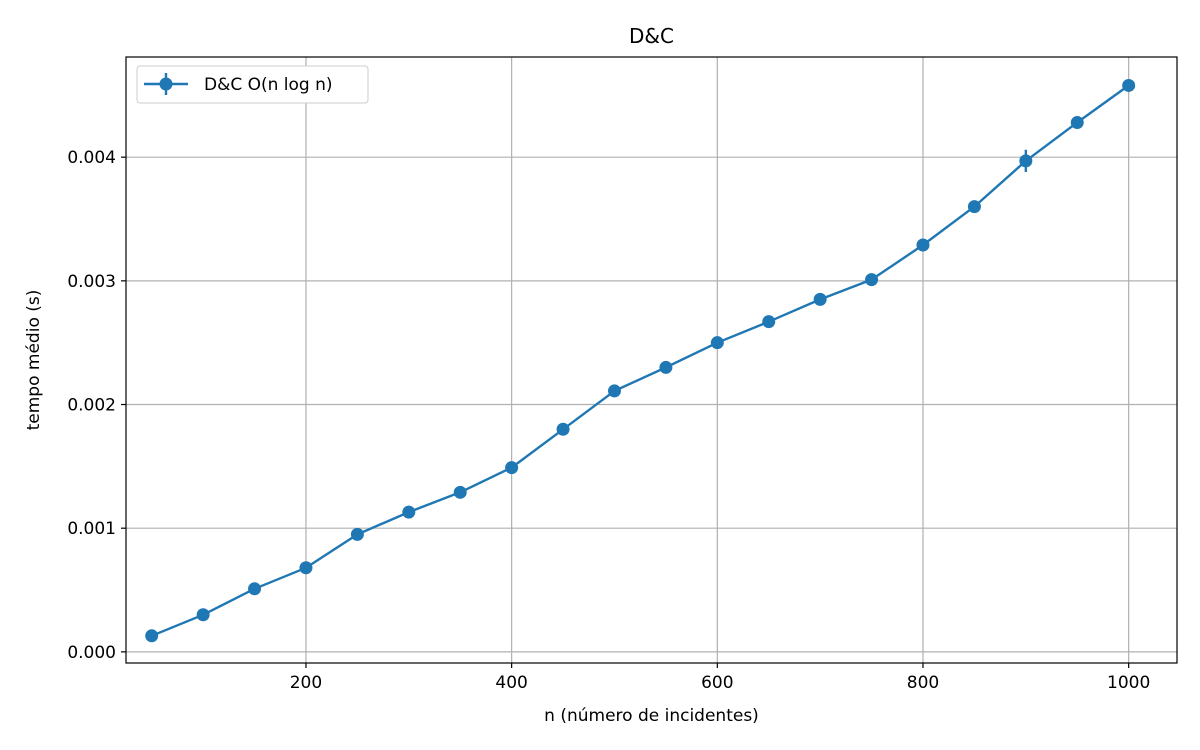  I want to click on legend-box, so click(252, 84).